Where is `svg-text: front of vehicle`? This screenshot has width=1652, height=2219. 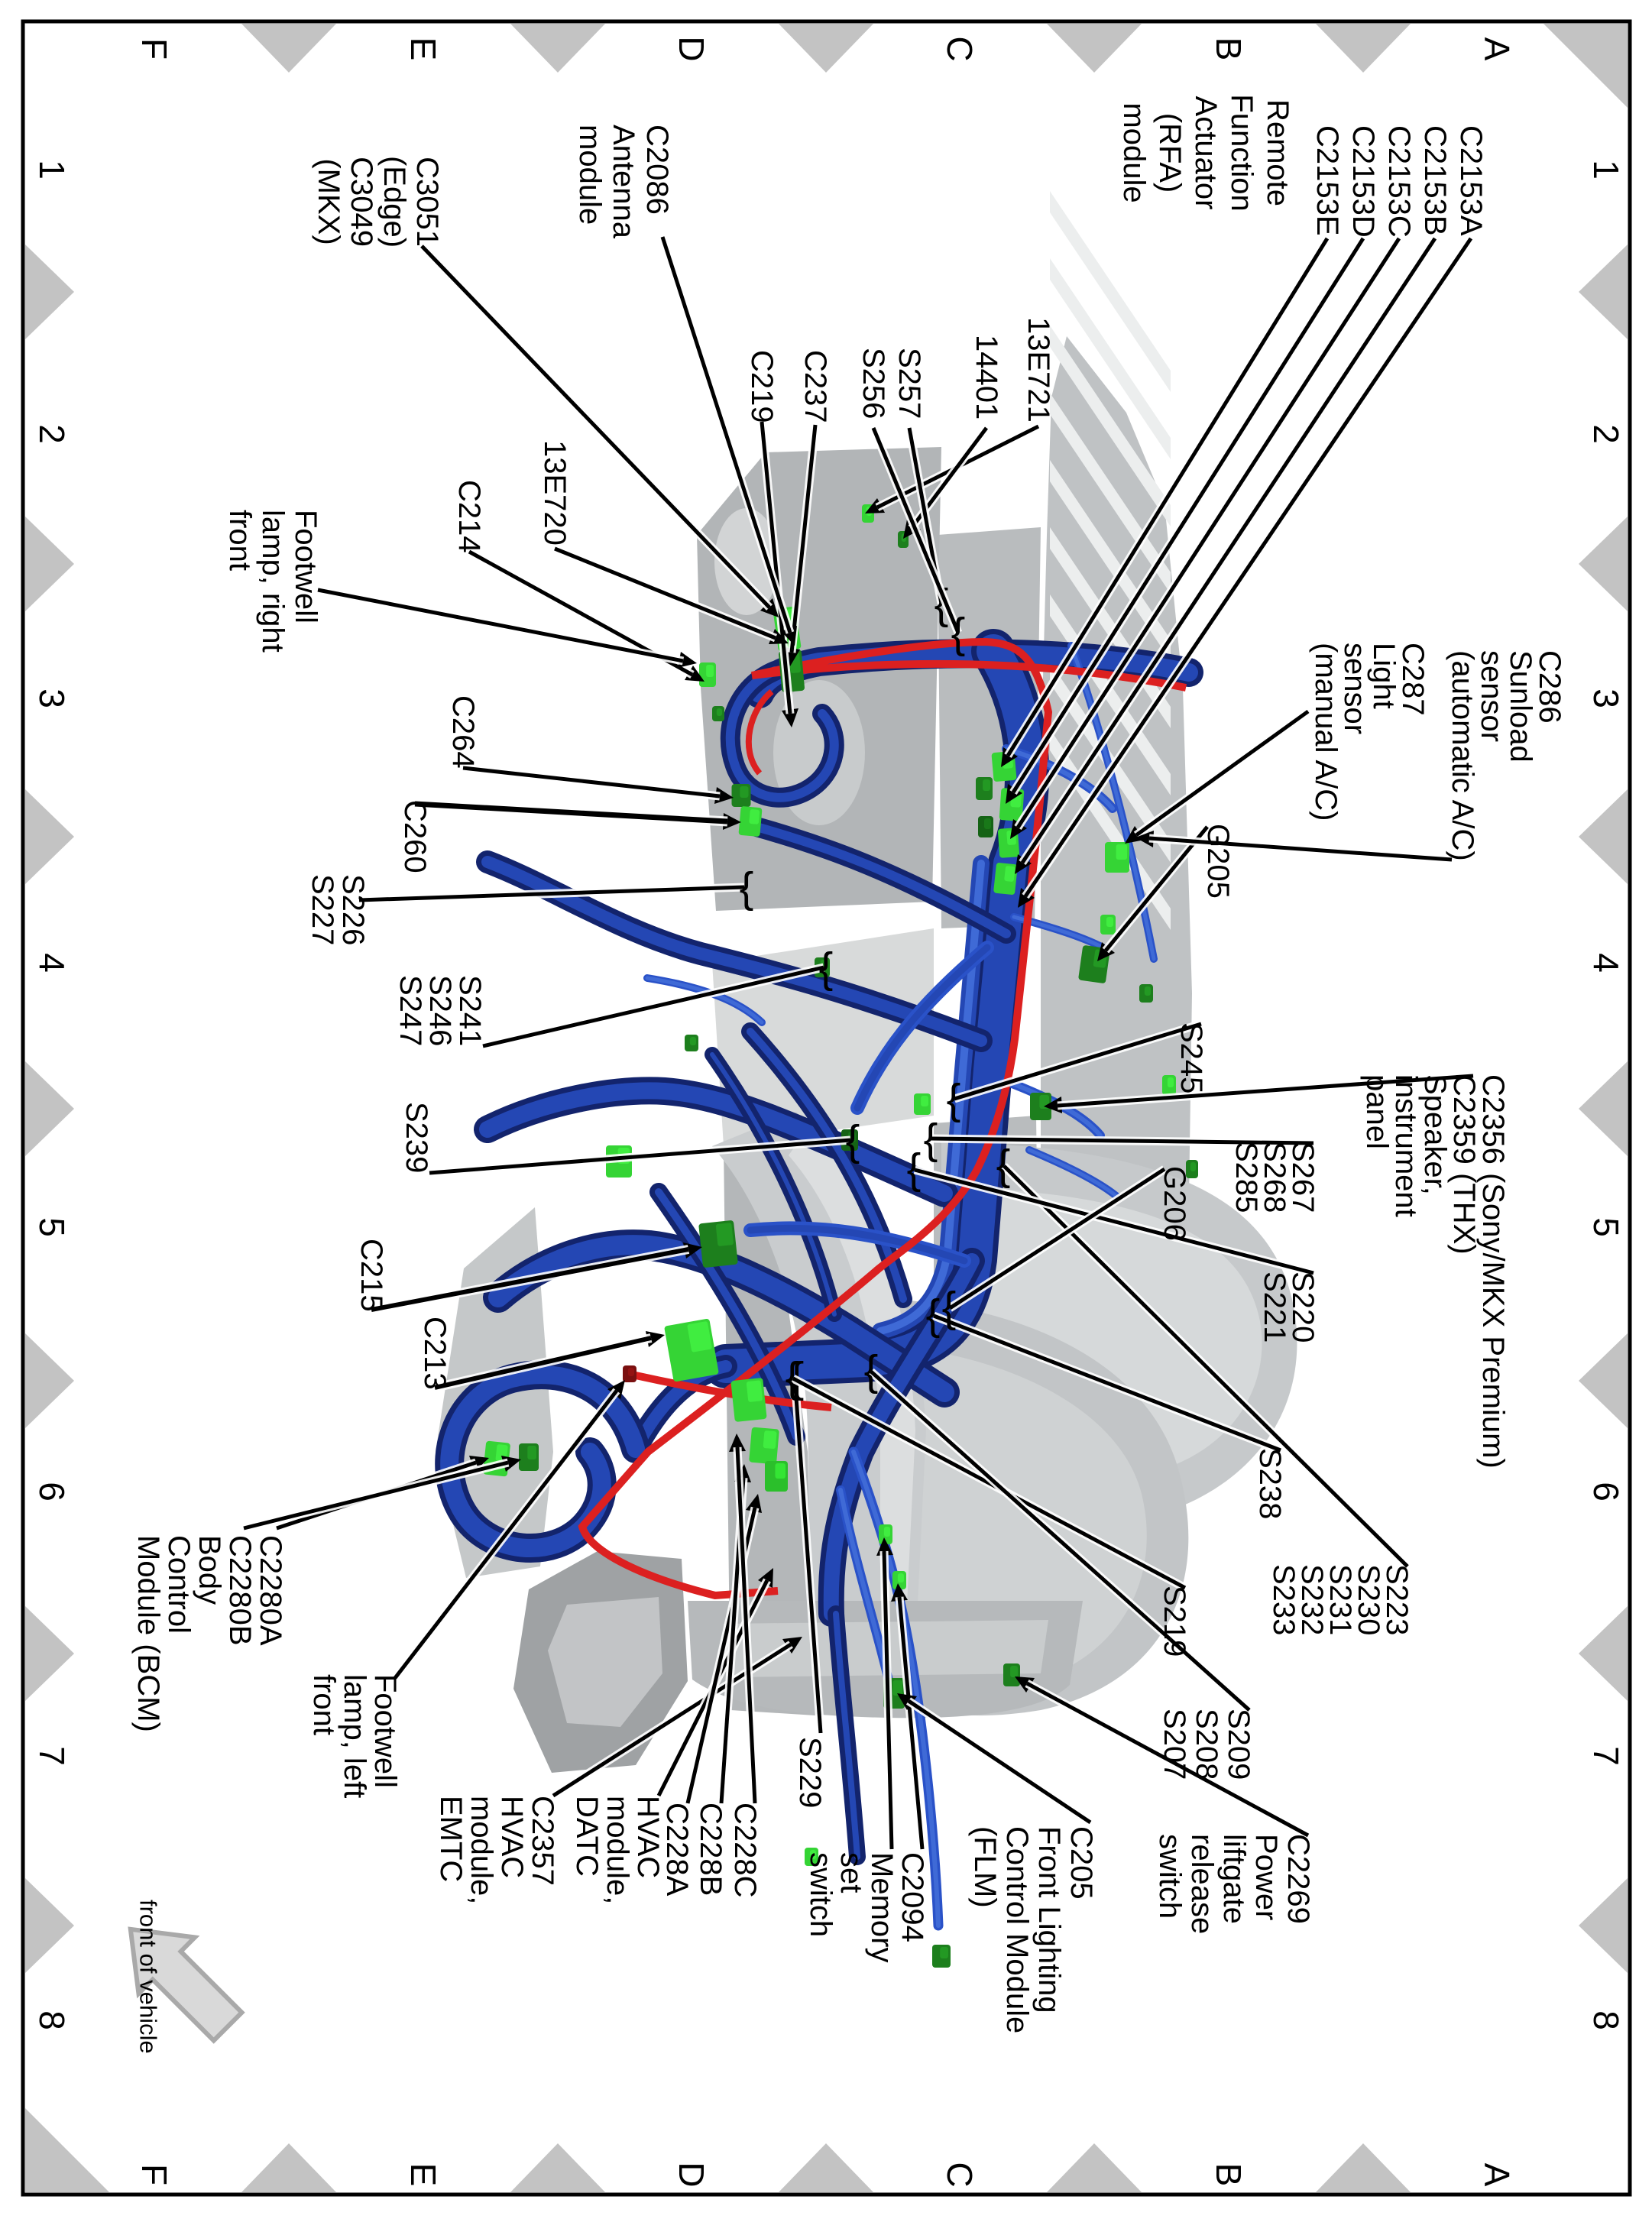
svg-text: front of vehicle is located at coordinates (148, 1977).